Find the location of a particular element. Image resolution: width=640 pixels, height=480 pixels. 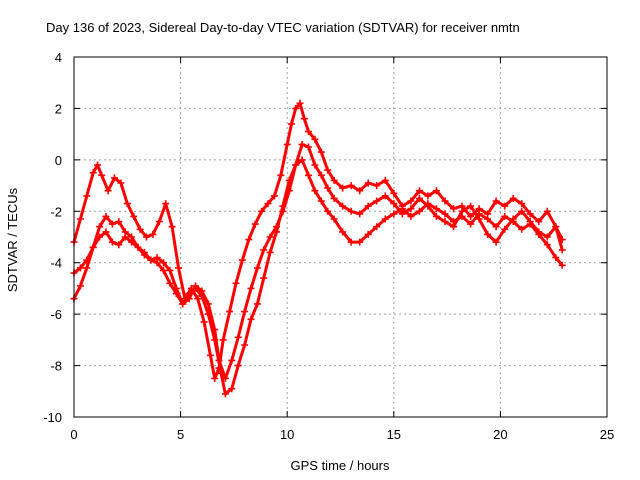

x-tick-label: 25 is located at coordinates (607, 434).